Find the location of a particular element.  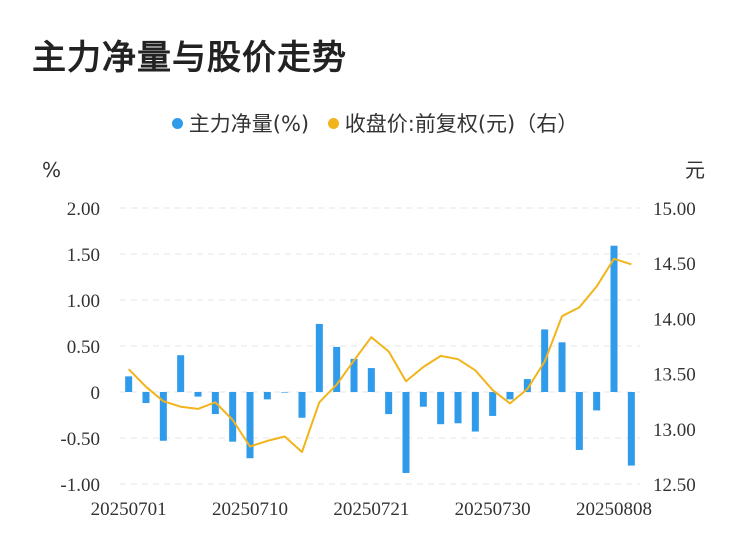

x-tick-label: 20250730 is located at coordinates (493, 509).